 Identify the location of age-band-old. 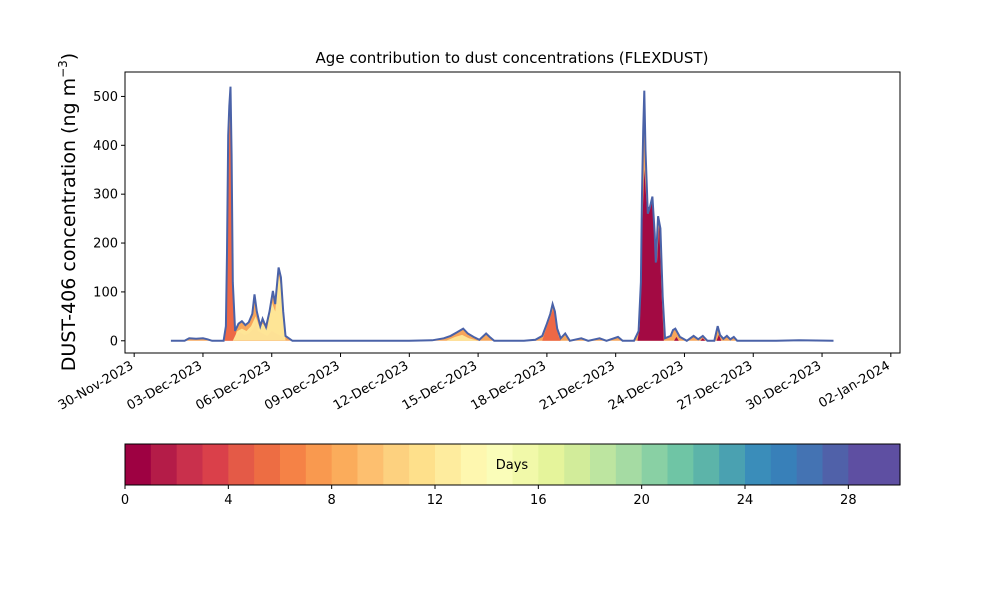
(355, 307).